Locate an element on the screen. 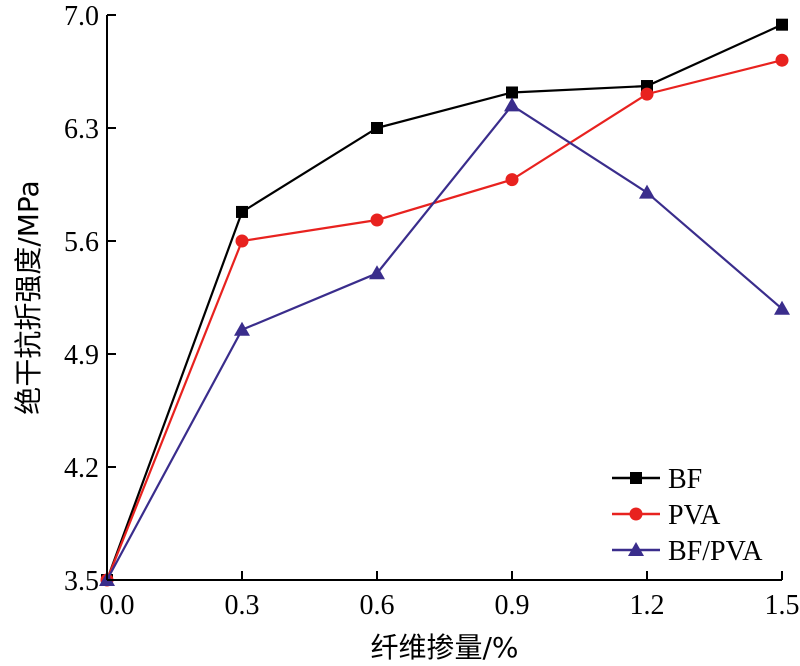 The height and width of the screenshot is (666, 800). legend-item: BF/PVA is located at coordinates (687, 551).